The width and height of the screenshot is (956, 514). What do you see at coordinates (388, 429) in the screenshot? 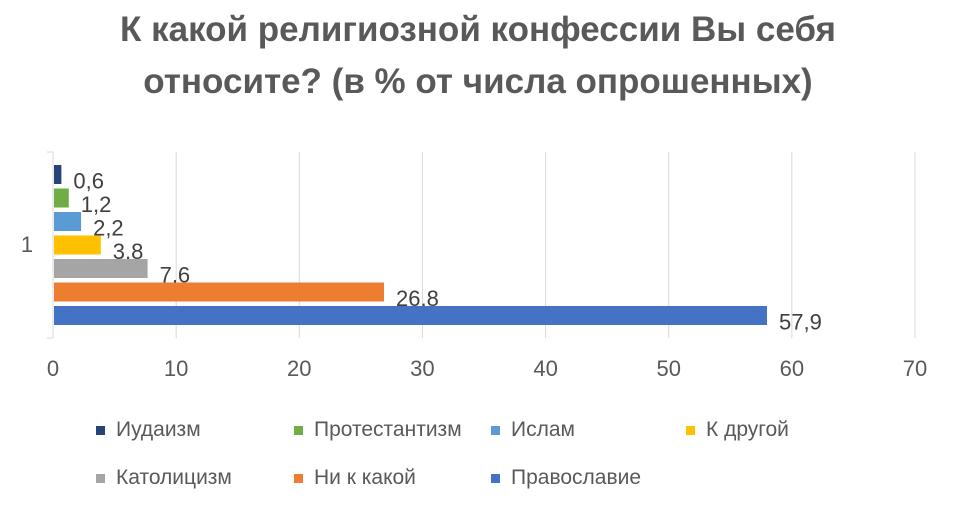
I see `legend-label: Протестантизм` at bounding box center [388, 429].